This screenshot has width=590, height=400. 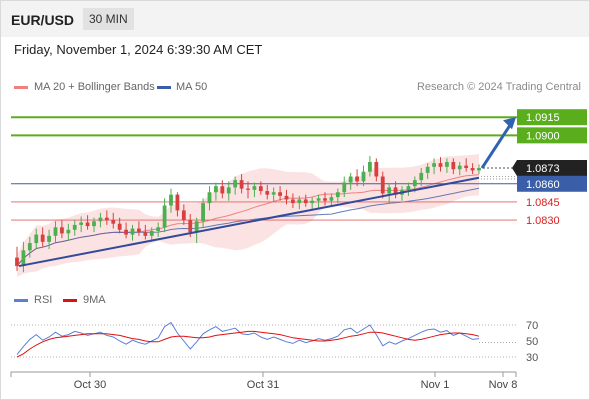 I want to click on support-label-1.0845: 1.0845, so click(x=543, y=203).